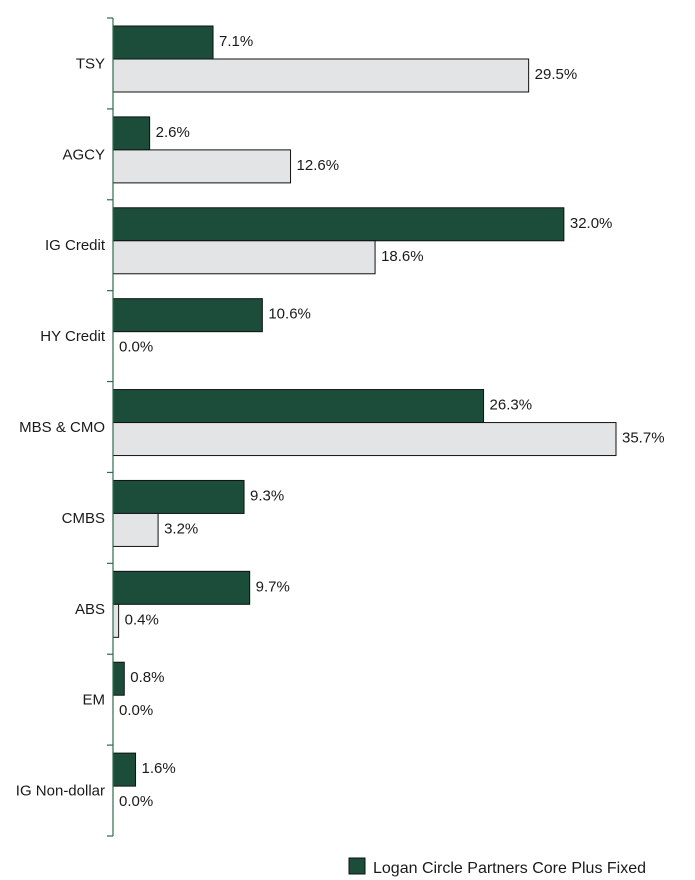 The width and height of the screenshot is (695, 880). I want to click on data-label: 1.6%, so click(159, 768).